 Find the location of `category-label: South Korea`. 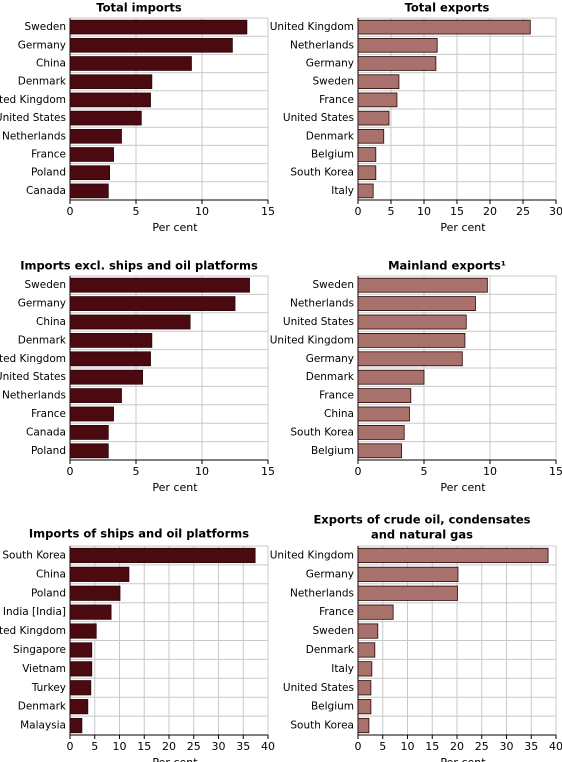

category-label: South Korea is located at coordinates (34, 555).